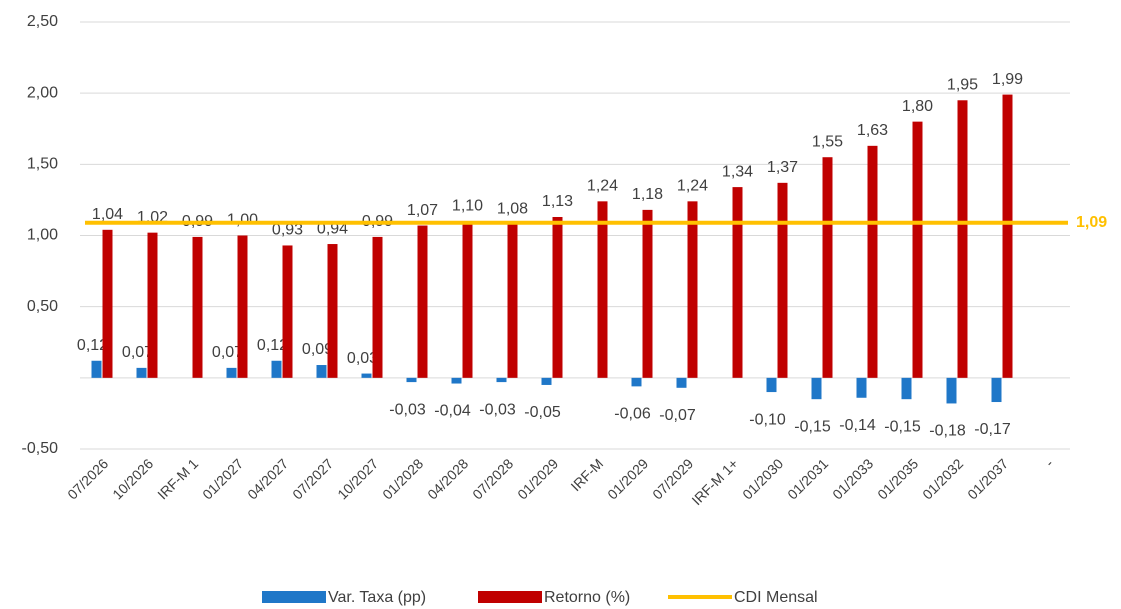 Image resolution: width=1121 pixels, height=609 pixels. What do you see at coordinates (317, 349) in the screenshot?
I see `data-label: 0,09` at bounding box center [317, 349].